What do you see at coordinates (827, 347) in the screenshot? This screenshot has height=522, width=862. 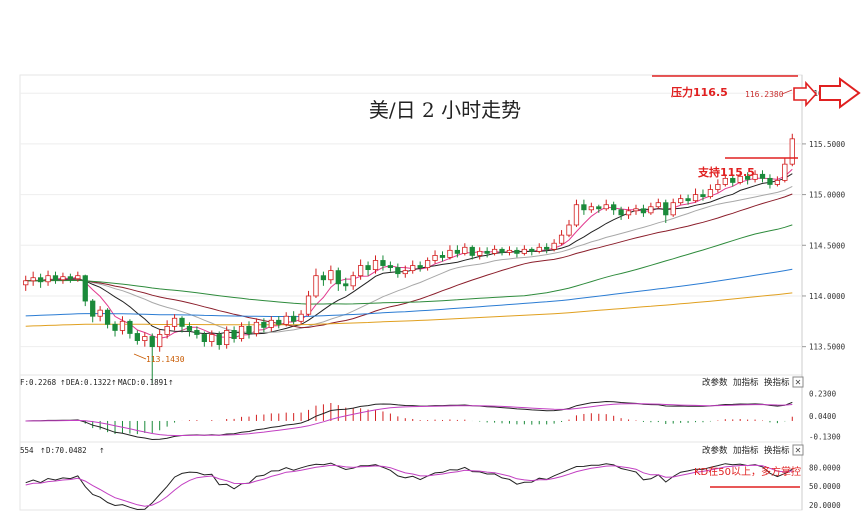 I see `price-tick-label: 113.5000` at bounding box center [827, 347].